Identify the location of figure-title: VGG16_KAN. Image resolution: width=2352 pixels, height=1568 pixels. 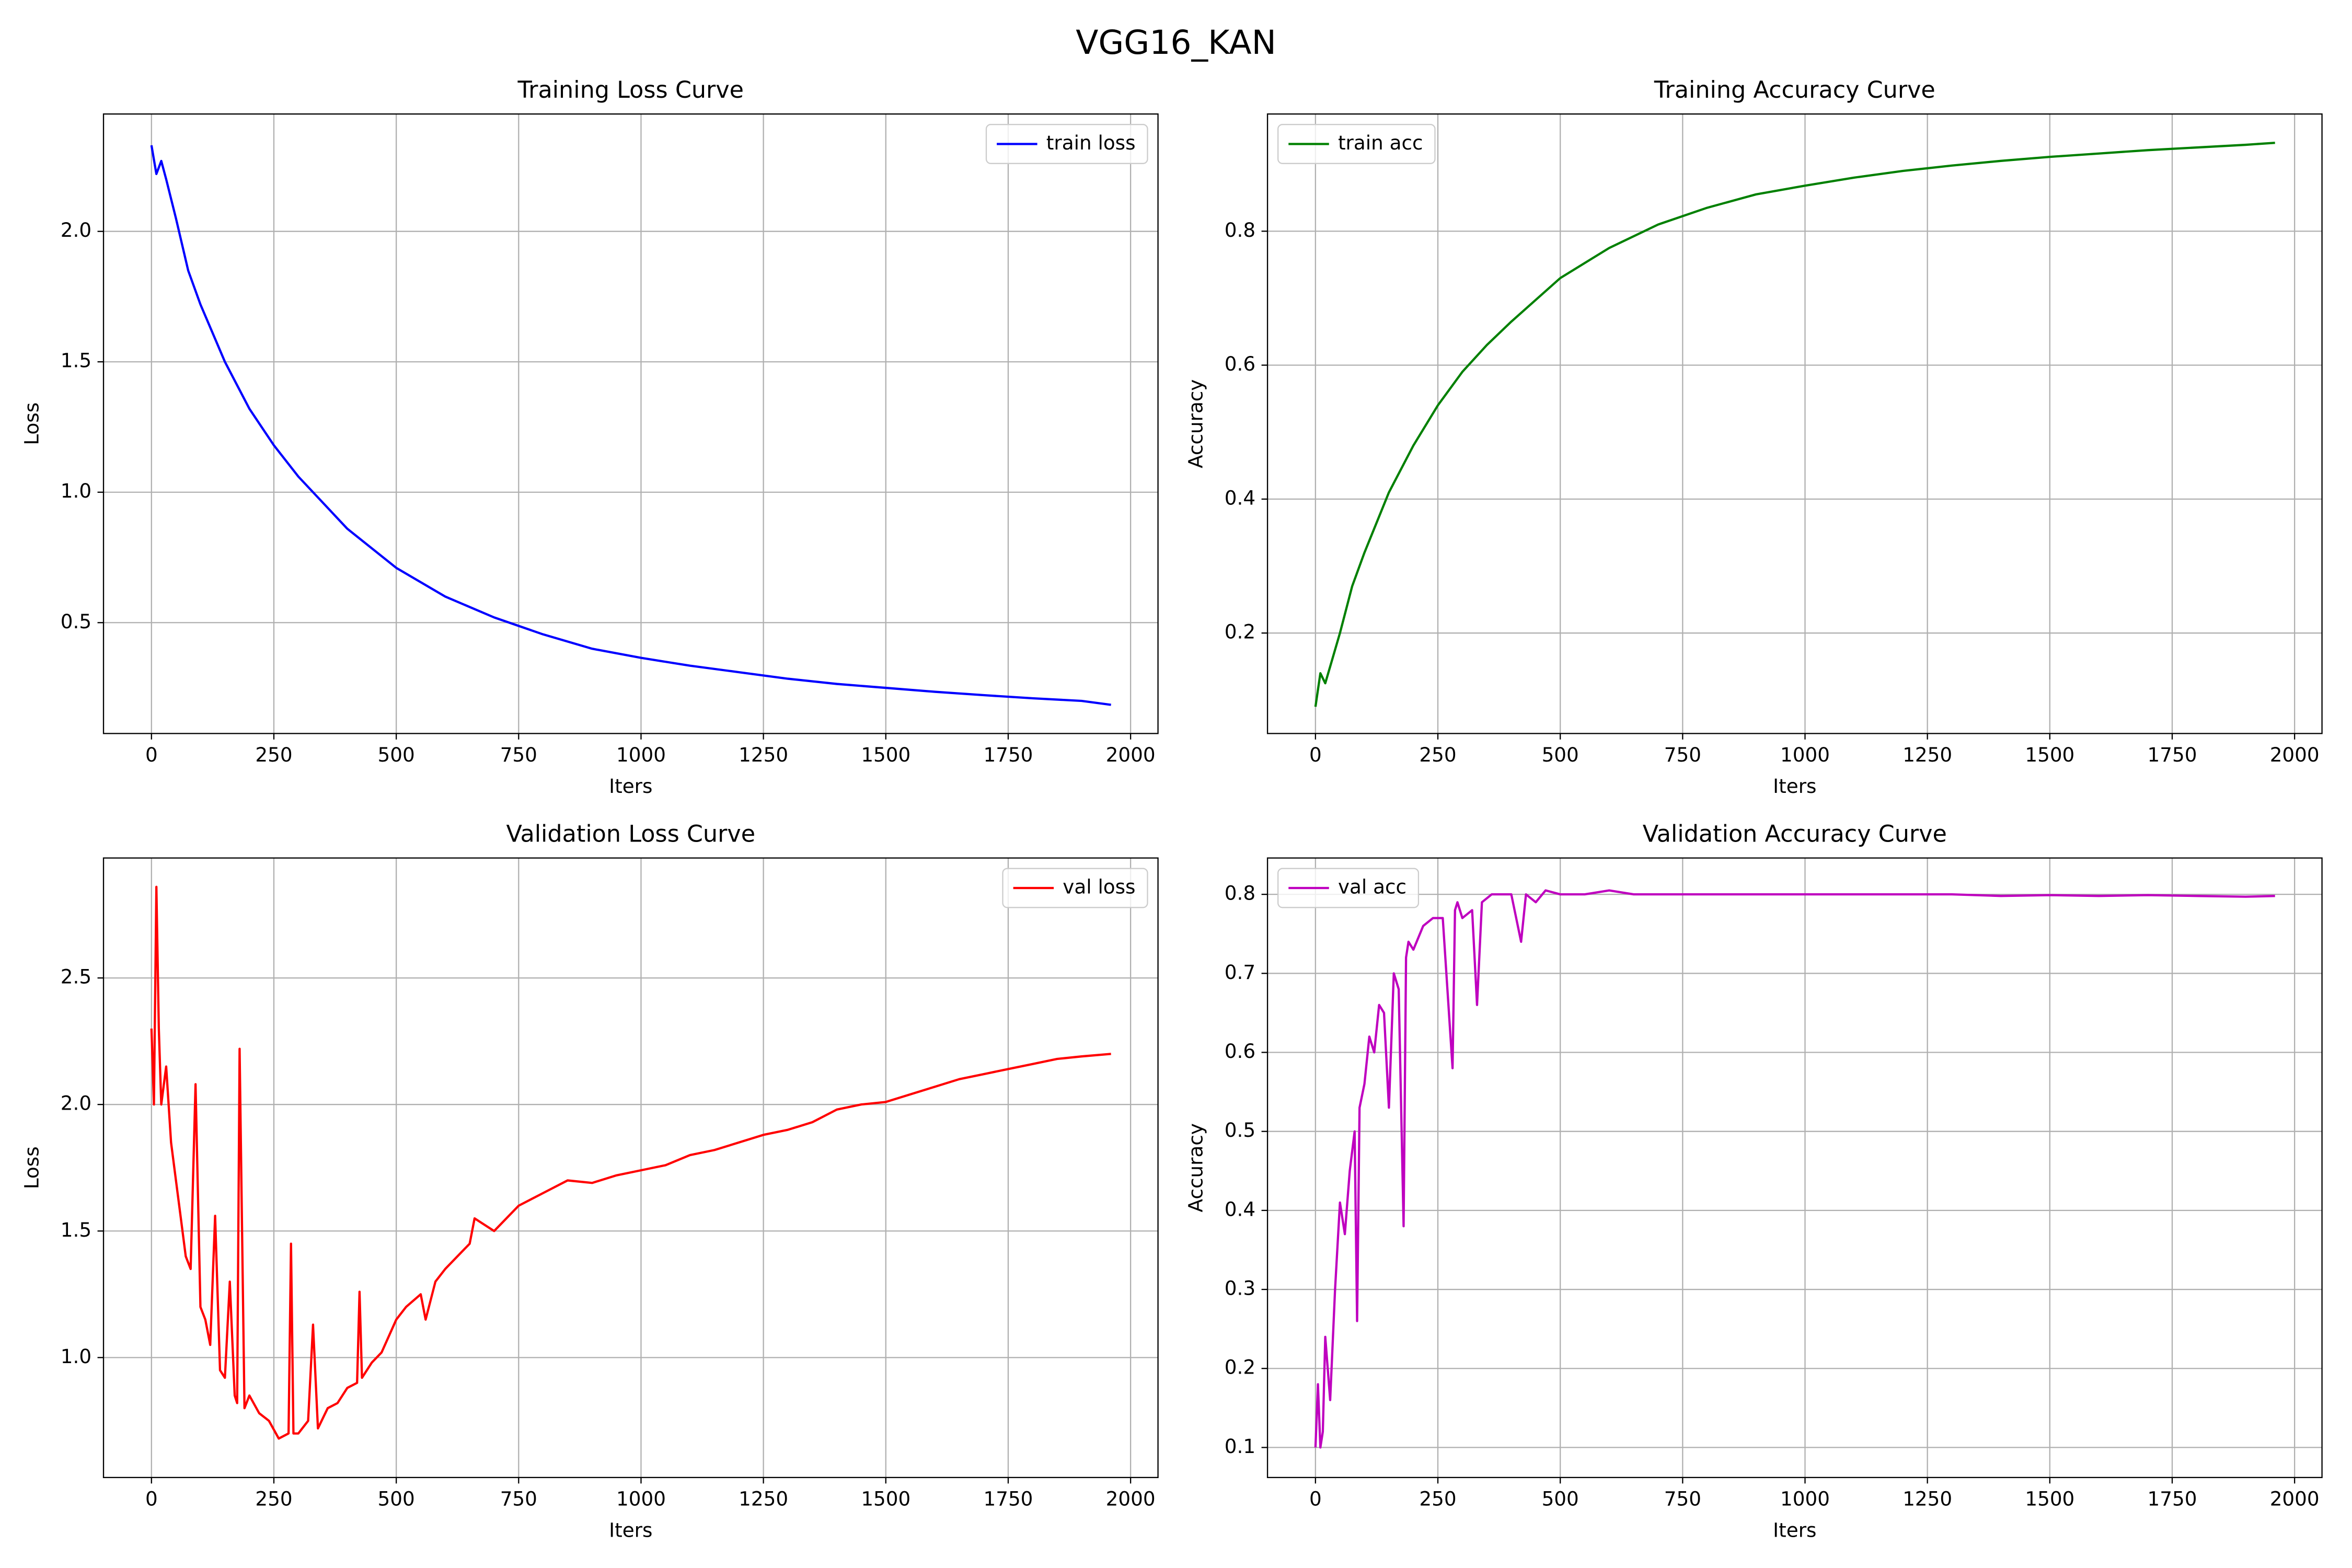
(1176, 42).